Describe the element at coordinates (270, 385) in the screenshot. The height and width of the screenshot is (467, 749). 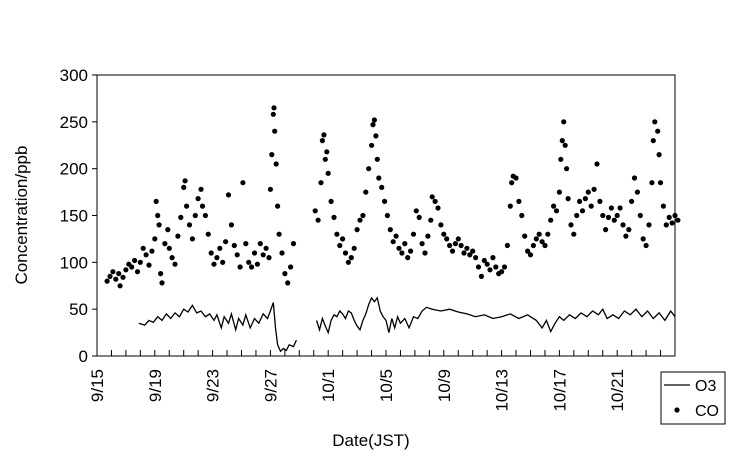
I see `x-tick-label-9-27: 9/27` at that location.